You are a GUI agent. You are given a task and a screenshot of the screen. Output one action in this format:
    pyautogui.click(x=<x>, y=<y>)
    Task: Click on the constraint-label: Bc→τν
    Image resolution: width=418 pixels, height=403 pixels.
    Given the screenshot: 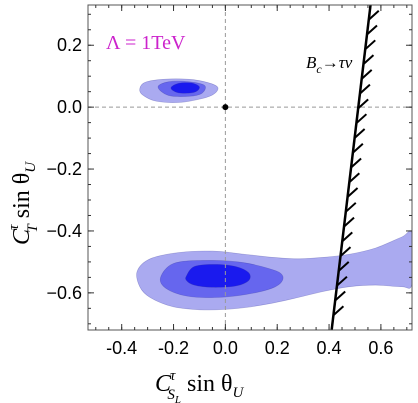 What is the action you would take?
    pyautogui.click(x=329, y=64)
    